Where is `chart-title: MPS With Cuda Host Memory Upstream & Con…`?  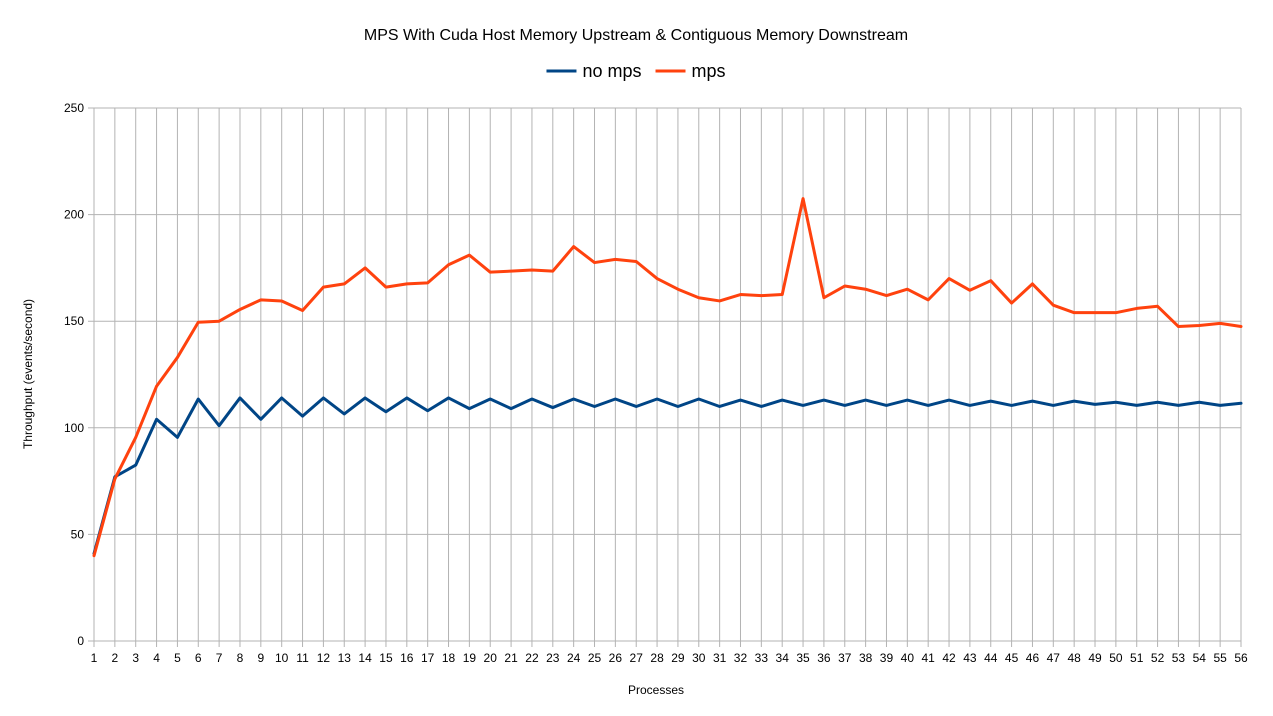
chart-title: MPS With Cuda Host Memory Upstream & Con… is located at coordinates (636, 35).